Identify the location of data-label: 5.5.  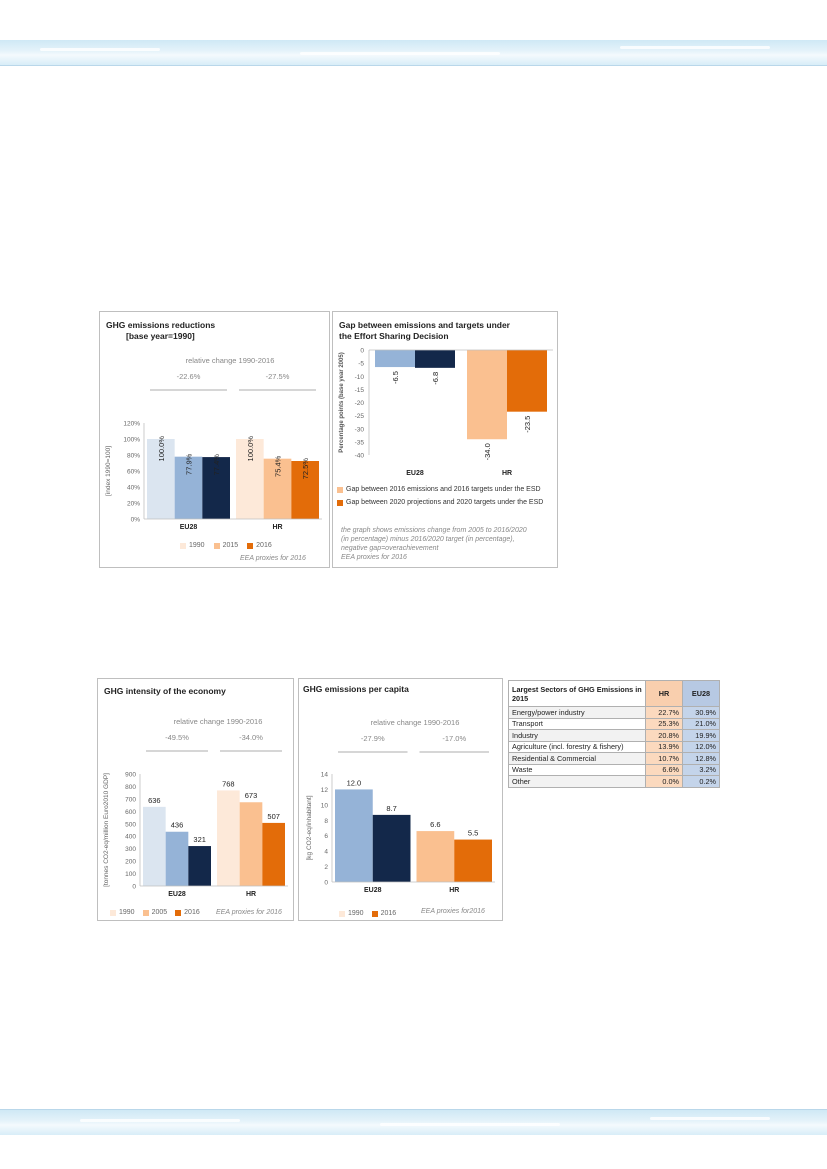
(473, 833).